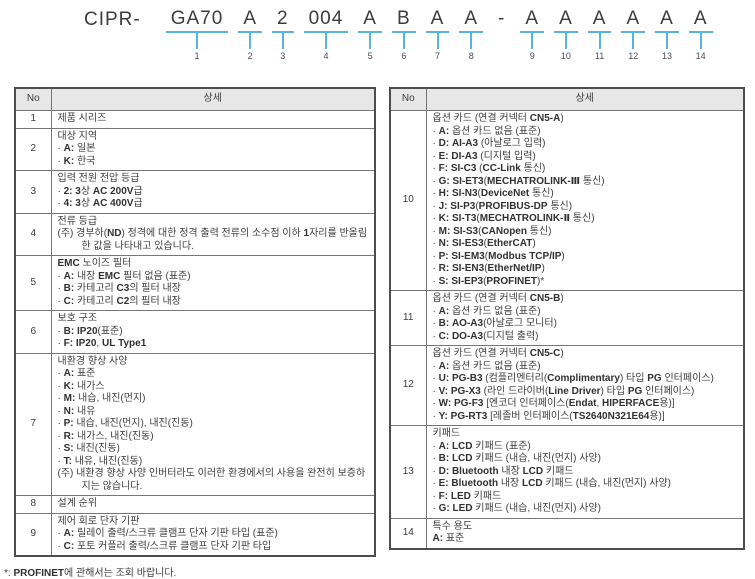 This screenshot has width=755, height=579. I want to click on row-no: 1, so click(33, 119).